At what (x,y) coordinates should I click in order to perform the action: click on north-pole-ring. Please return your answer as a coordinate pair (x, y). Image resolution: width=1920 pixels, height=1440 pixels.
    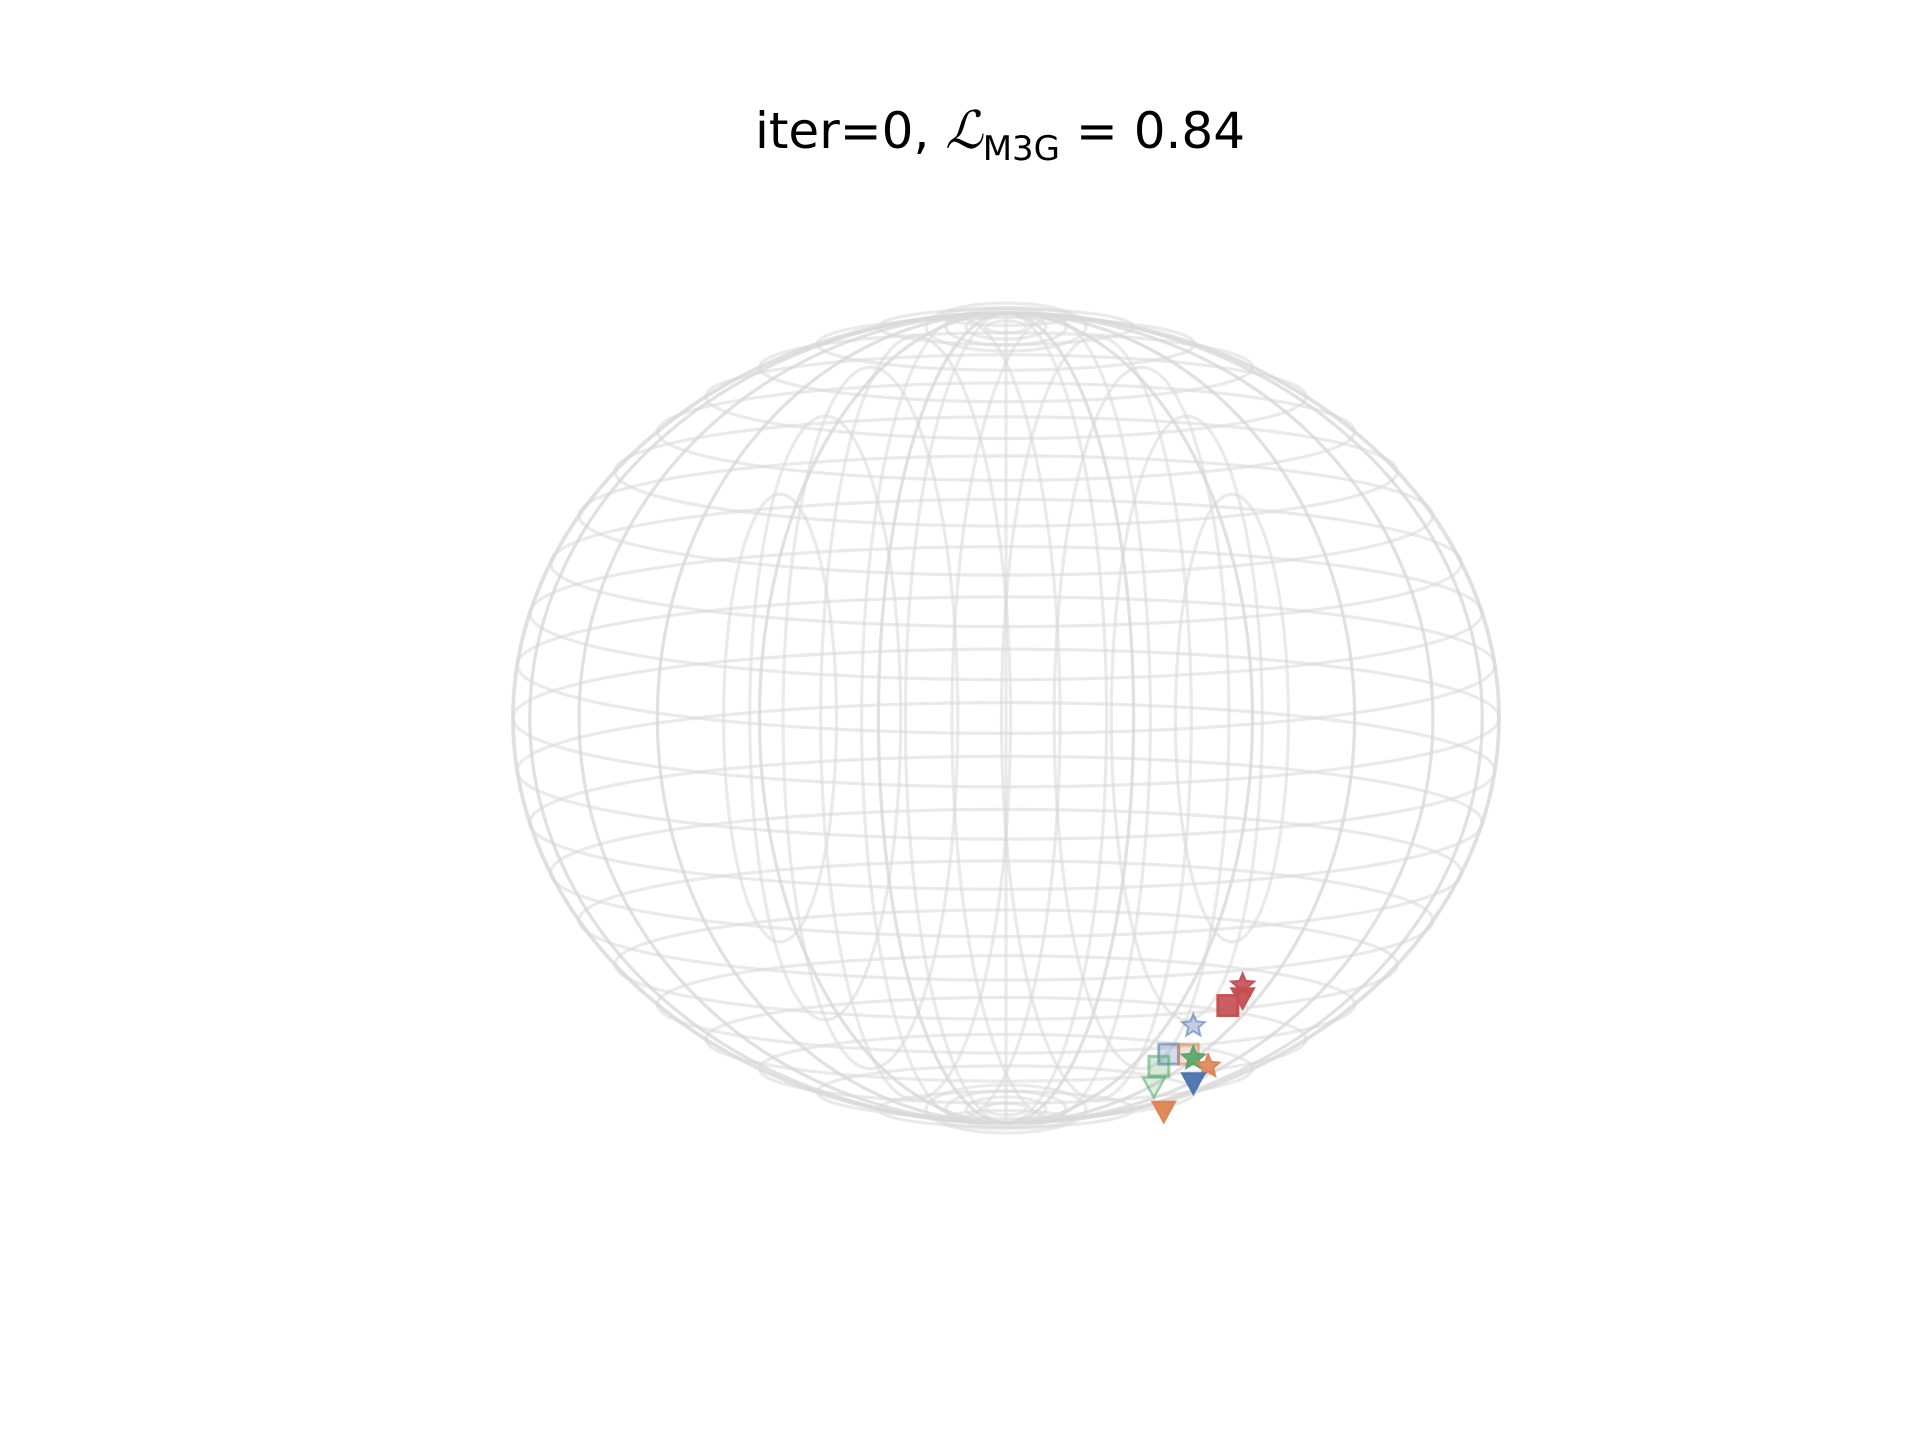
    Looking at the image, I should click on (1006, 327).